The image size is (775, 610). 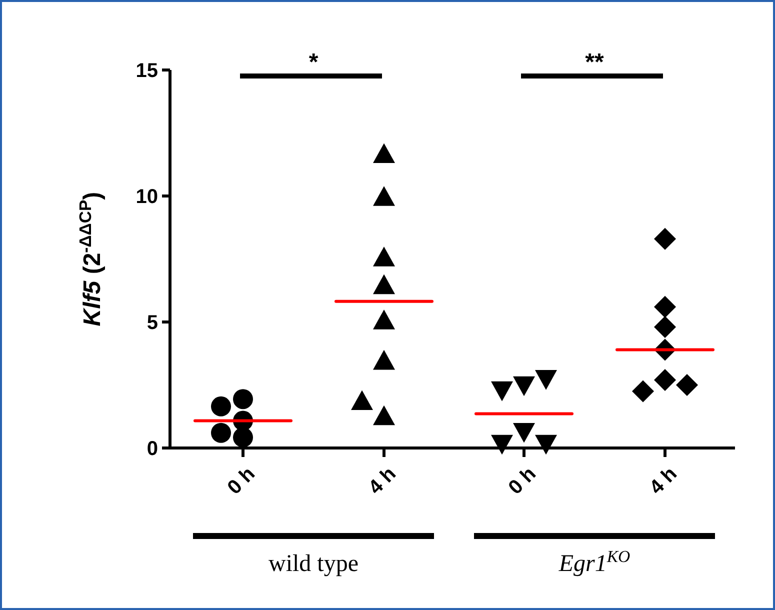 I want to click on x-axis-title: Egr1$^{KO}$, so click(x=594, y=561).